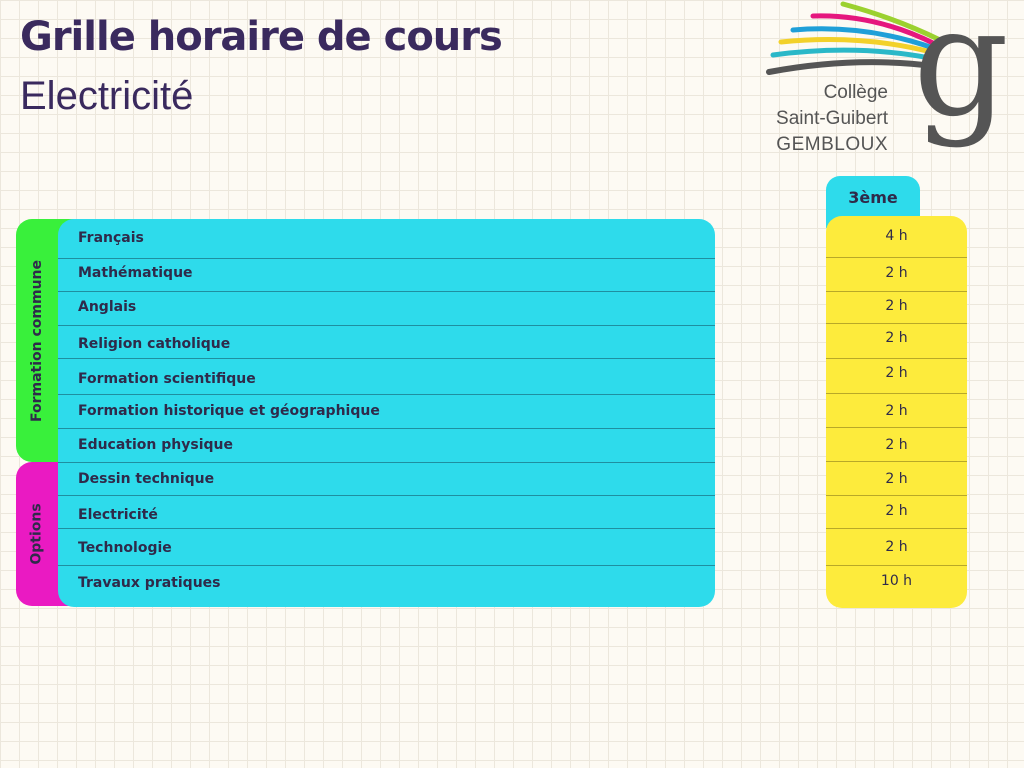  I want to click on logo-line-saint-guibert: Saint-Guibert, so click(832, 118).